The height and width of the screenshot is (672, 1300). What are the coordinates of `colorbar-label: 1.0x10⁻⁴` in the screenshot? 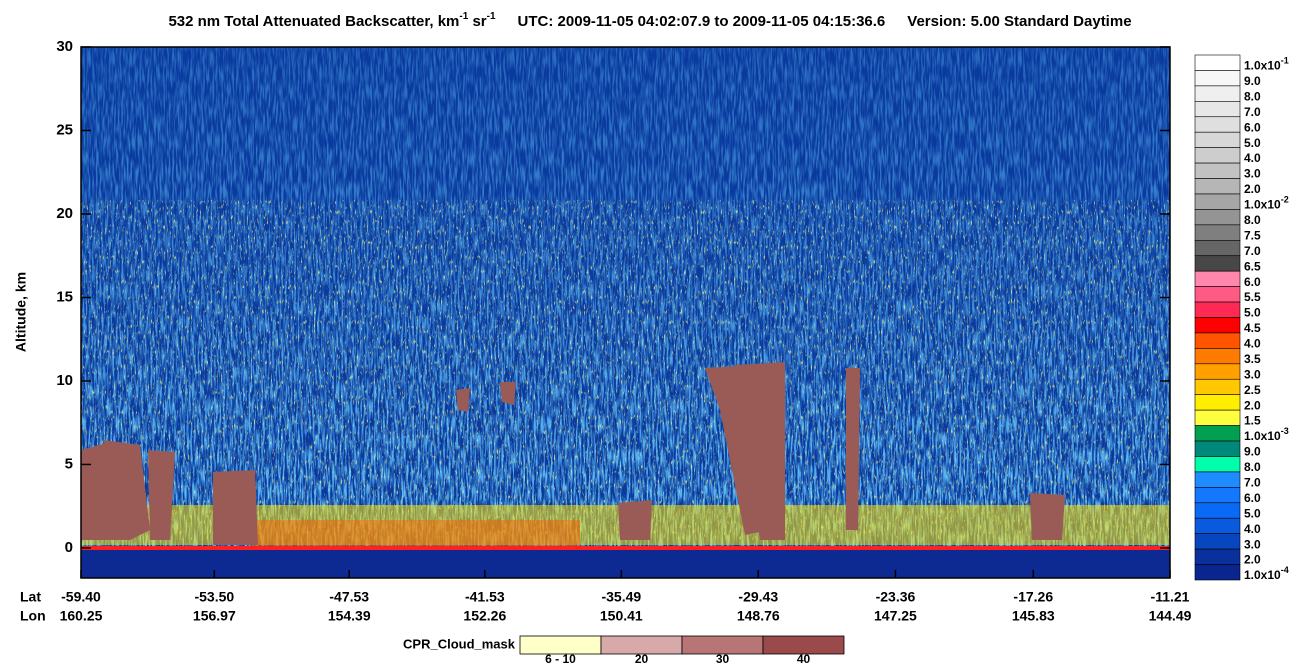 It's located at (1266, 574).